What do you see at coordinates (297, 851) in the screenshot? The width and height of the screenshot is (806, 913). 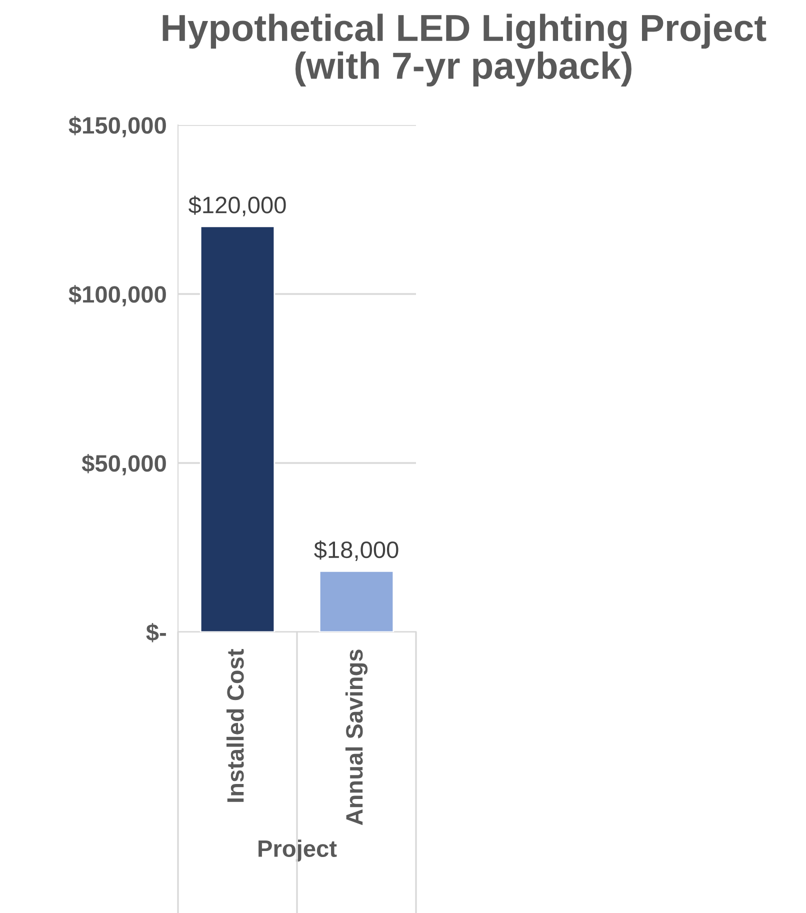 I see `x-axis-title: Project` at bounding box center [297, 851].